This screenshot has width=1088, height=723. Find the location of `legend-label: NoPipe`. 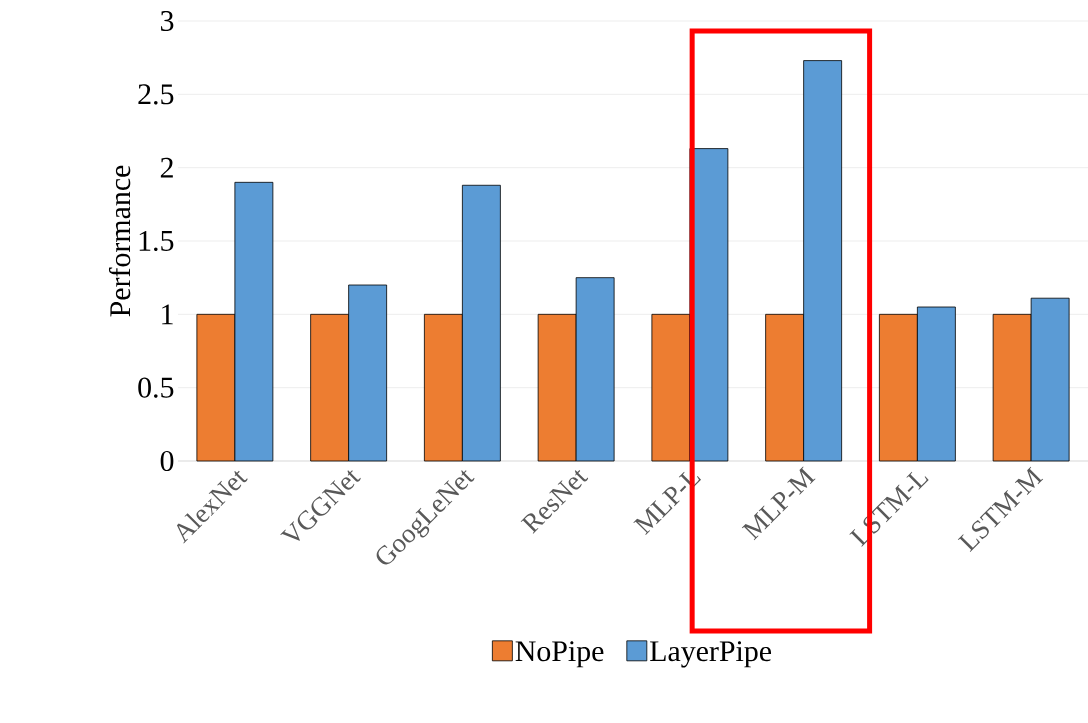

legend-label: NoPipe is located at coordinates (559, 654).